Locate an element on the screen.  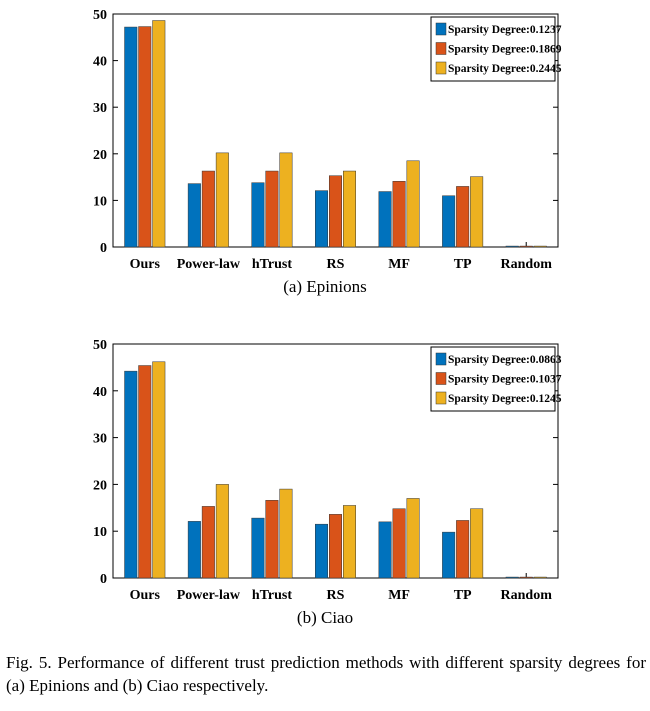
legend-label: Sparsity Degree:0.1037 is located at coordinates (505, 380).